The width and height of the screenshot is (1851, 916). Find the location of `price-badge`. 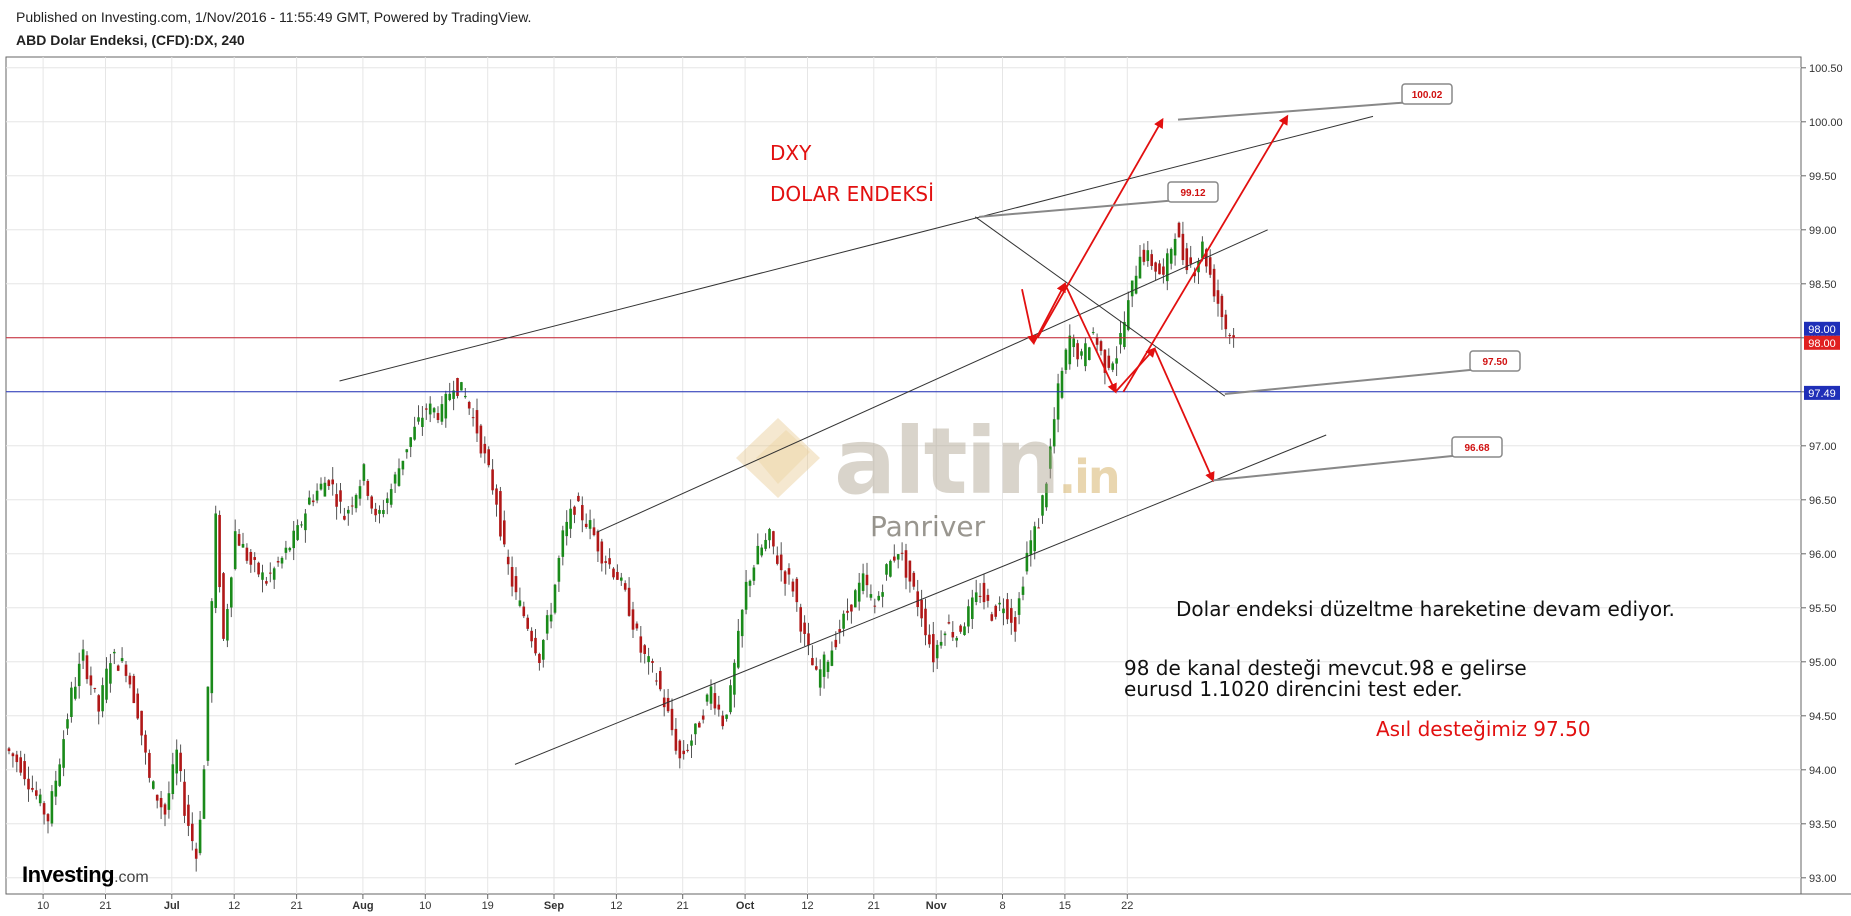

price-badge is located at coordinates (1822, 328).